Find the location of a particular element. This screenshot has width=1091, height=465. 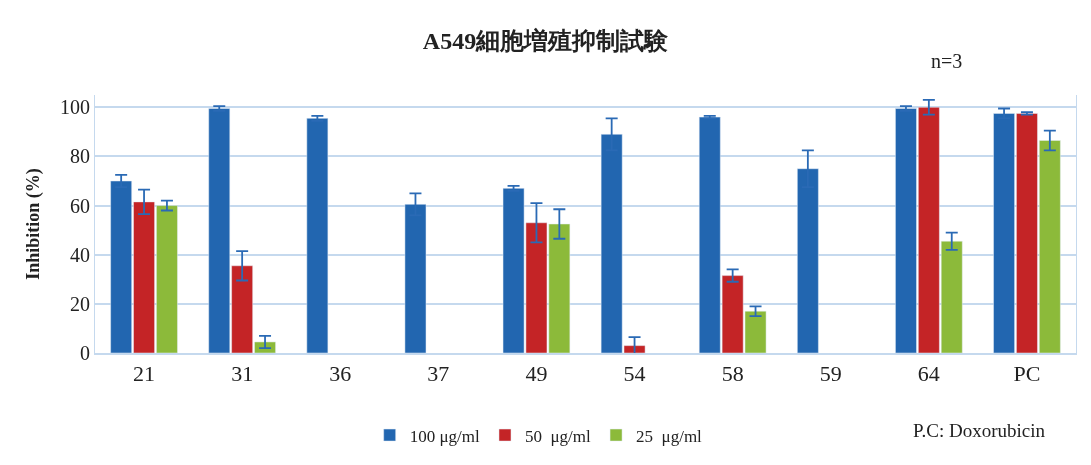

y-tick-label: 100 is located at coordinates (75, 107).